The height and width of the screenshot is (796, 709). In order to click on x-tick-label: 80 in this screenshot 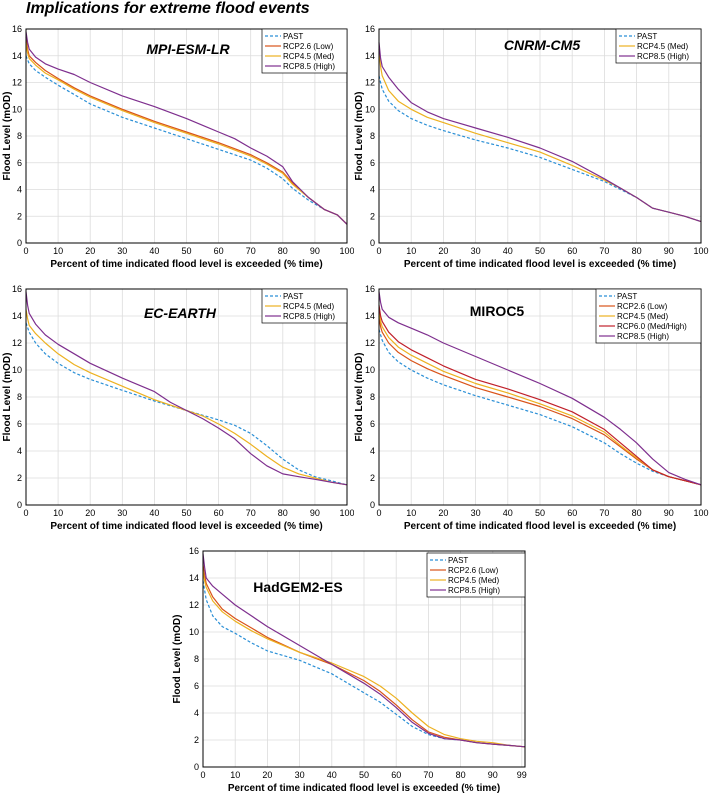, I will do `click(283, 251)`.